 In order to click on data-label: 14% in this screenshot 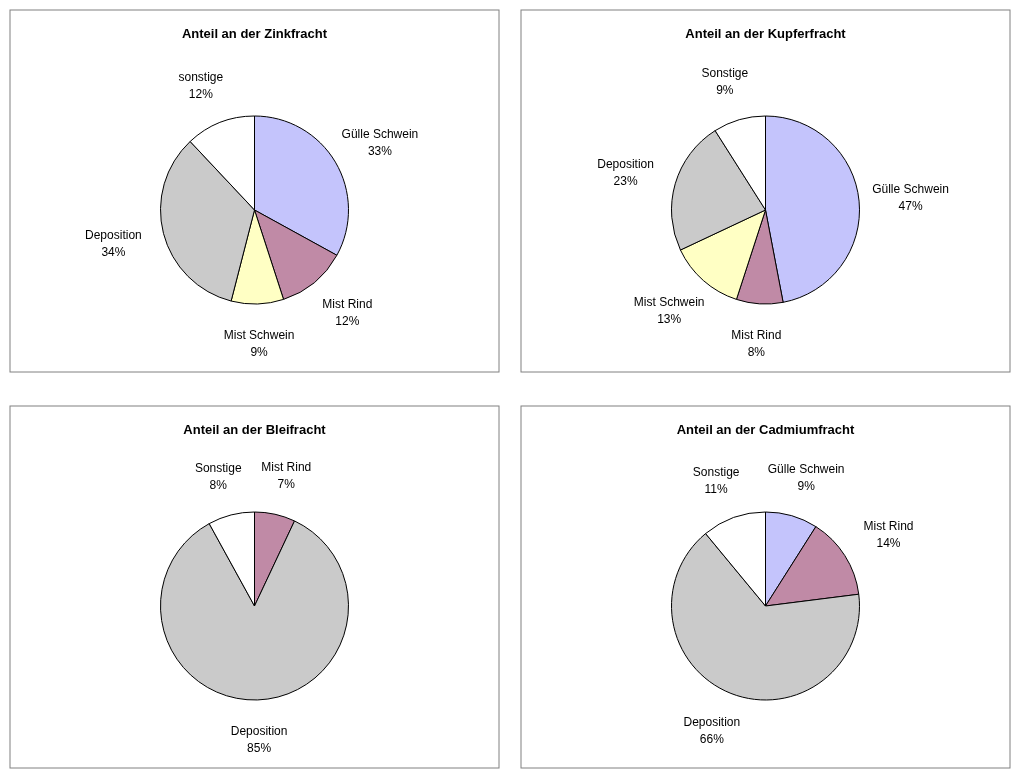, I will do `click(888, 542)`.